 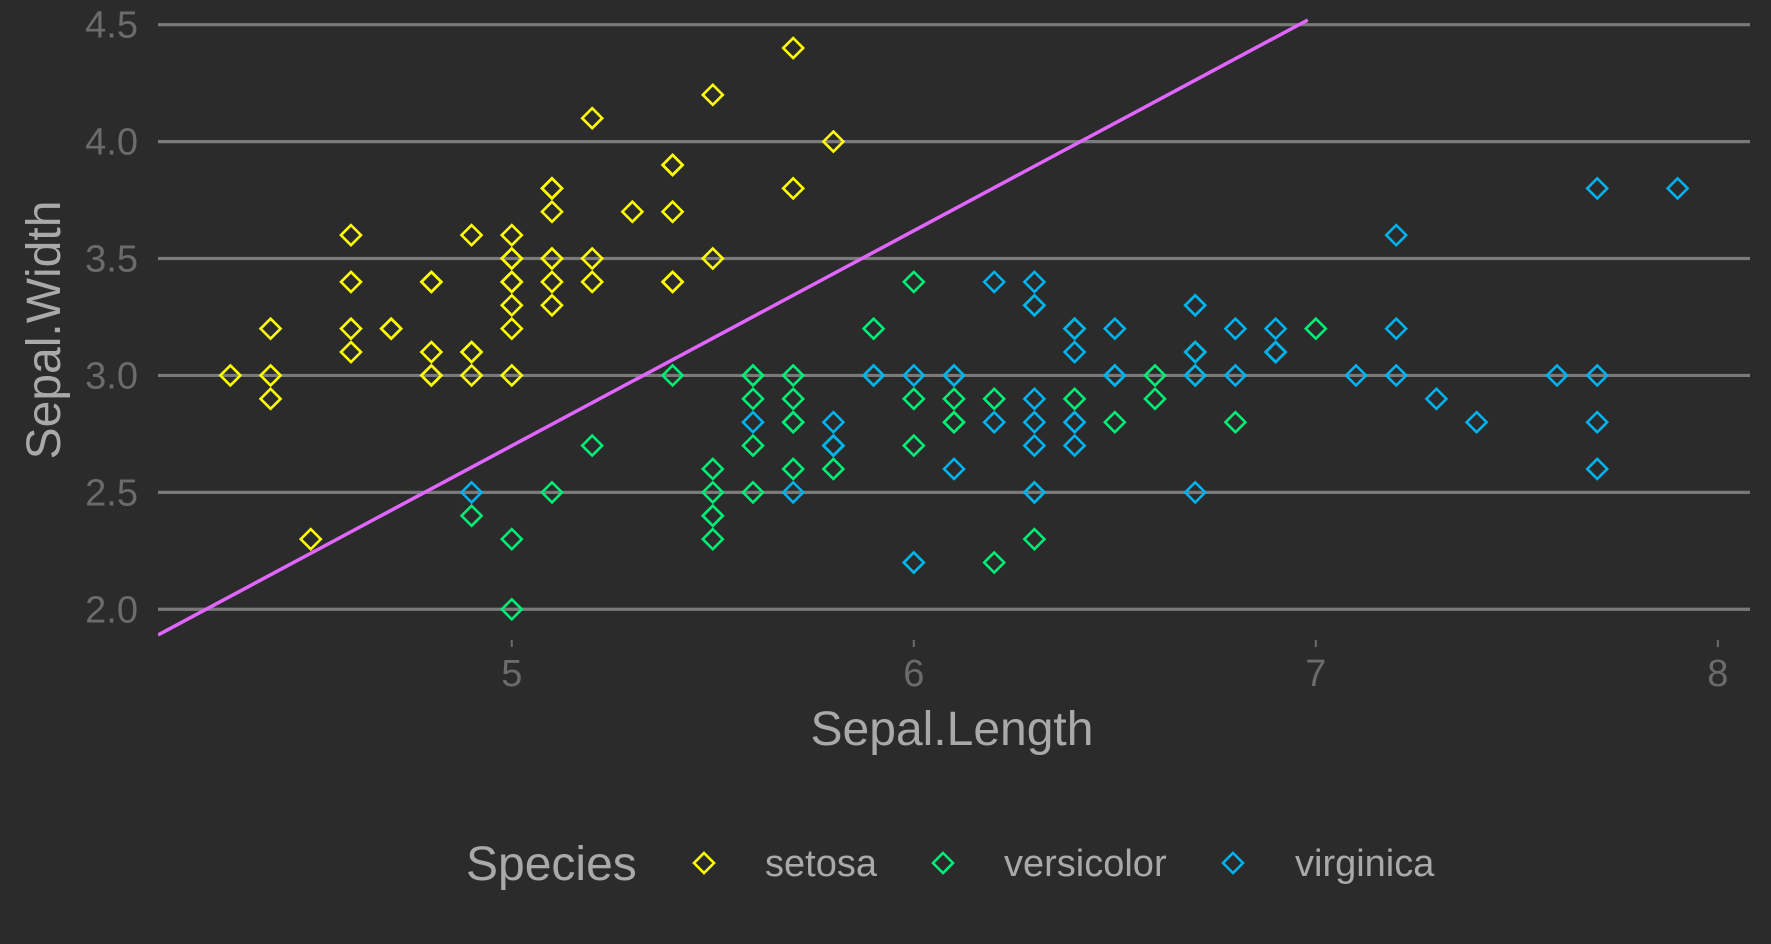 I want to click on y-axis-title: Sepal.Width, so click(x=44, y=330).